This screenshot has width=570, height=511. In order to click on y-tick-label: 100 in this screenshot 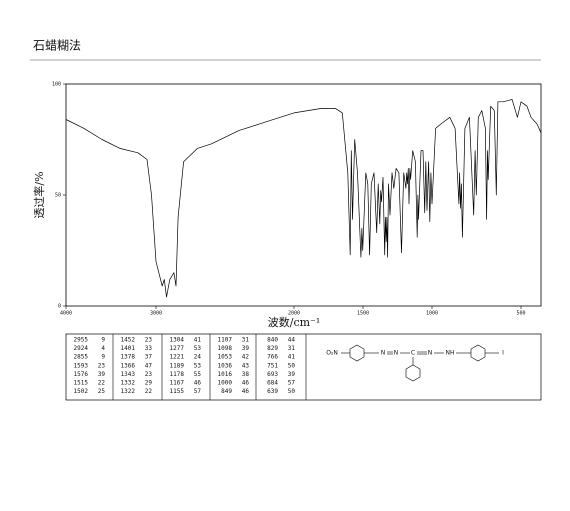, I will do `click(56, 85)`.